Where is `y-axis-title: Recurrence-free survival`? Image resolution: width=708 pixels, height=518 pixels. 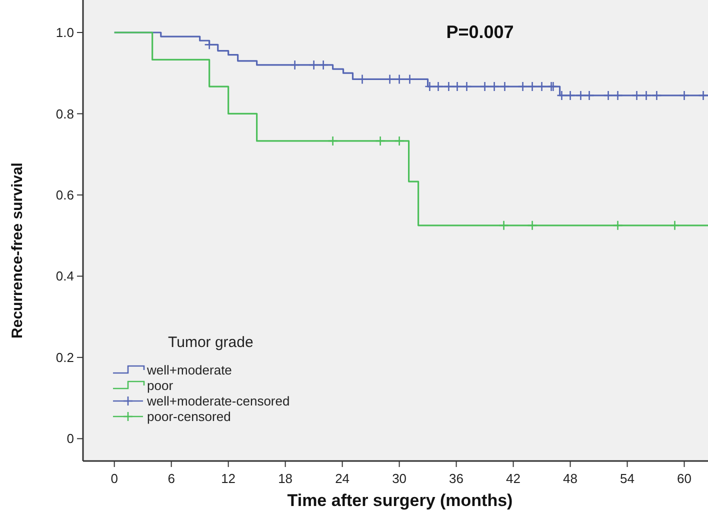
y-axis-title: Recurrence-free survival is located at coordinates (17, 250).